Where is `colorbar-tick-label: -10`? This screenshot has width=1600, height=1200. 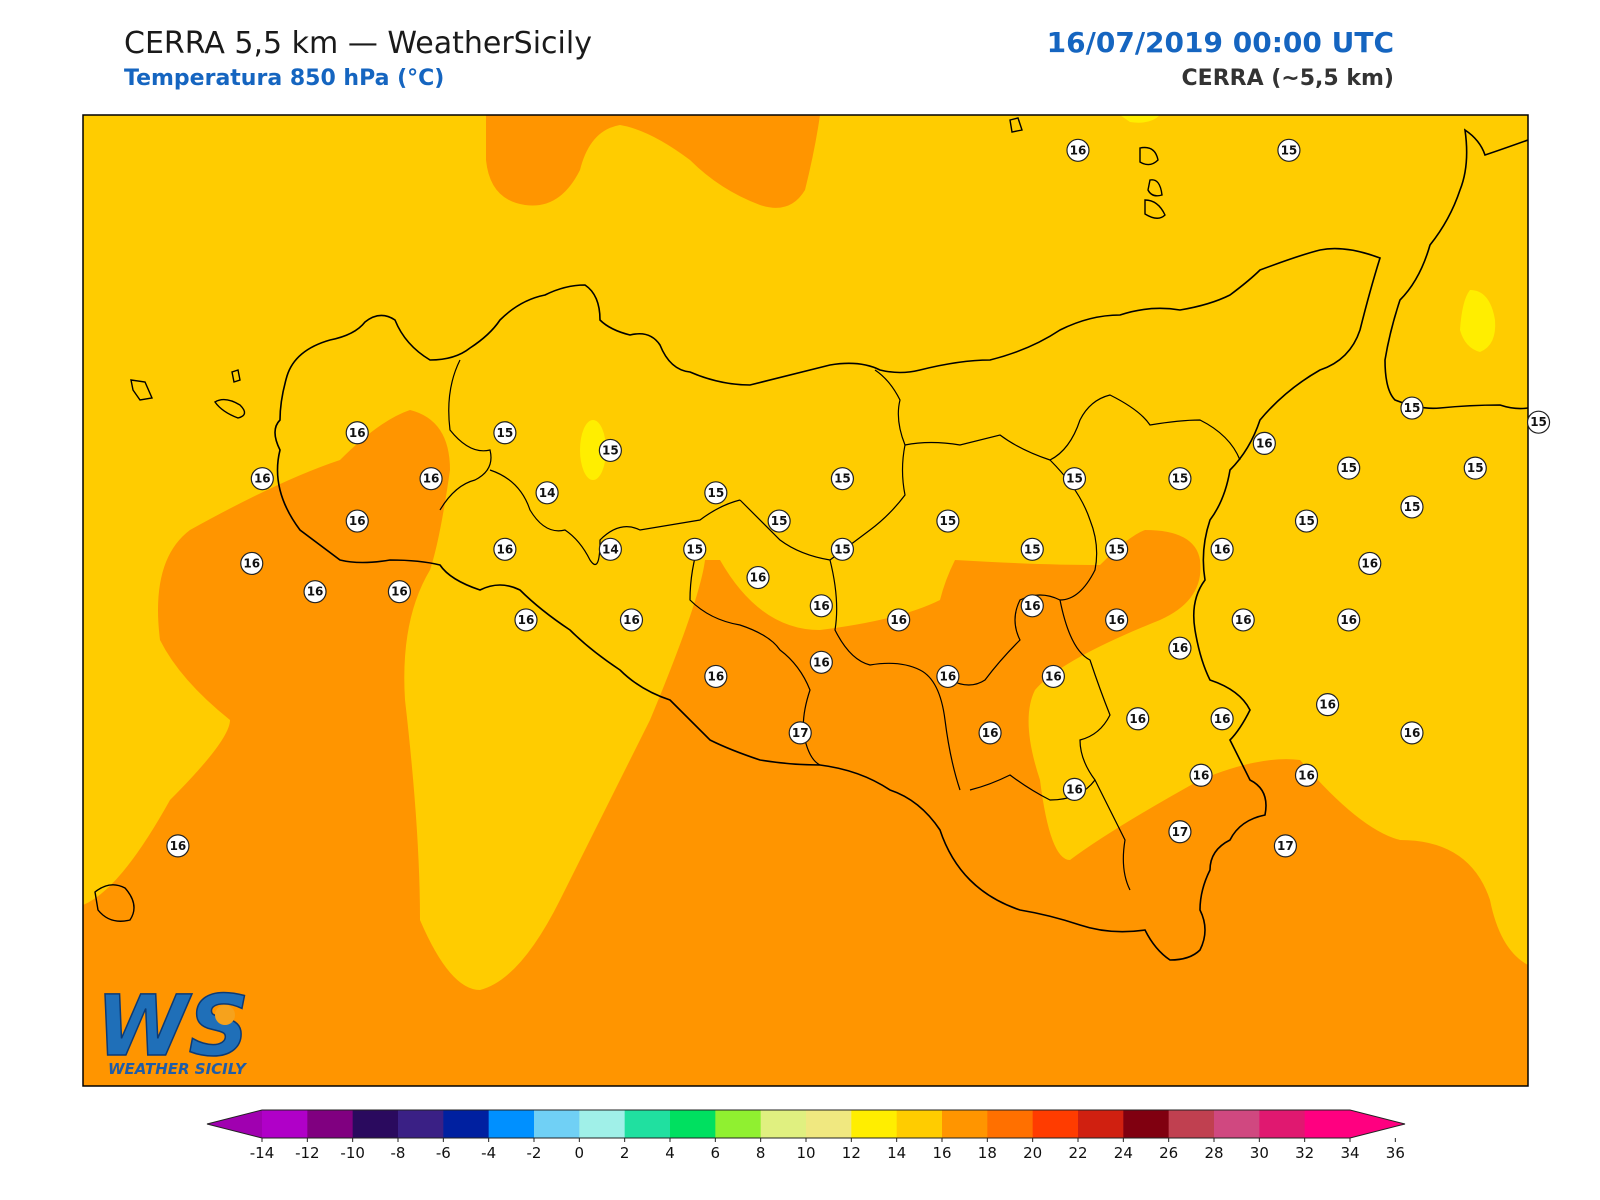
colorbar-tick-label: -10 is located at coordinates (352, 1153).